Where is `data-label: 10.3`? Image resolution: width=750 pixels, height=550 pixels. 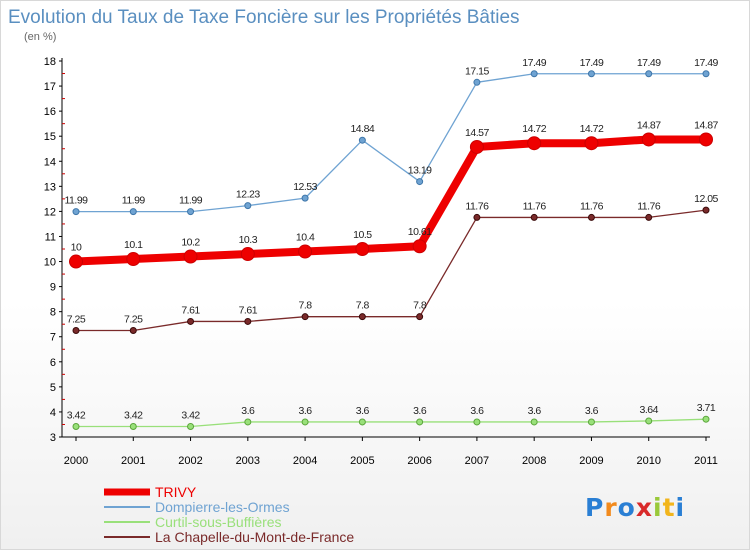
data-label: 10.3 is located at coordinates (248, 240).